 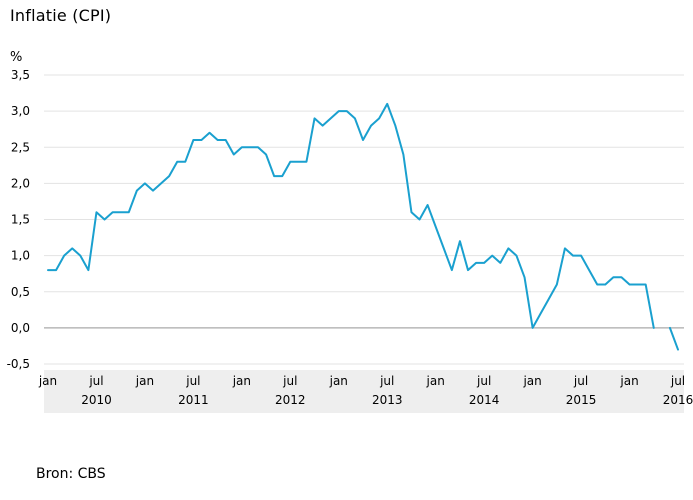 What do you see at coordinates (20, 256) in the screenshot?
I see `y-tick-label: 1,0` at bounding box center [20, 256].